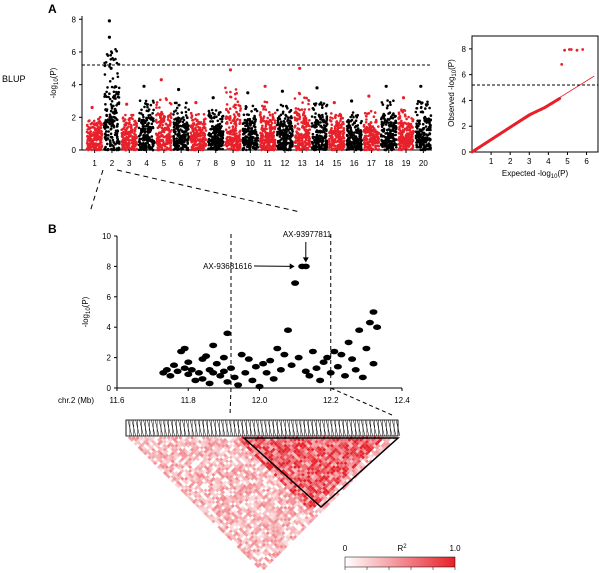 This screenshot has width=599, height=573. I want to click on annotation-ax-93977811: AX-93977811, so click(307, 234).